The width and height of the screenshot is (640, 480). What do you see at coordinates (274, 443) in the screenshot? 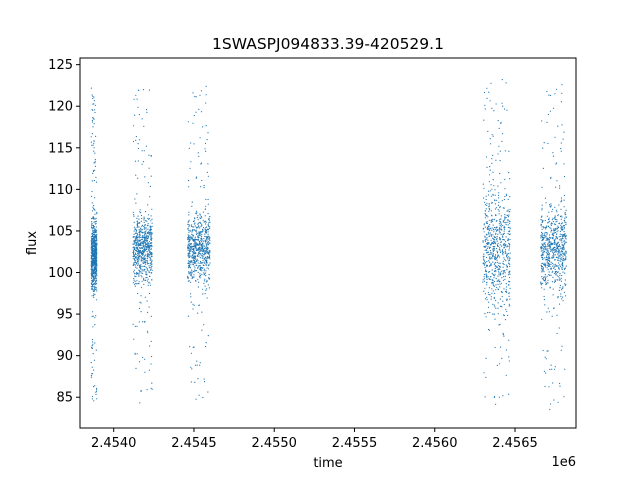
I see `x-tick-label: 2.4550` at bounding box center [274, 443].